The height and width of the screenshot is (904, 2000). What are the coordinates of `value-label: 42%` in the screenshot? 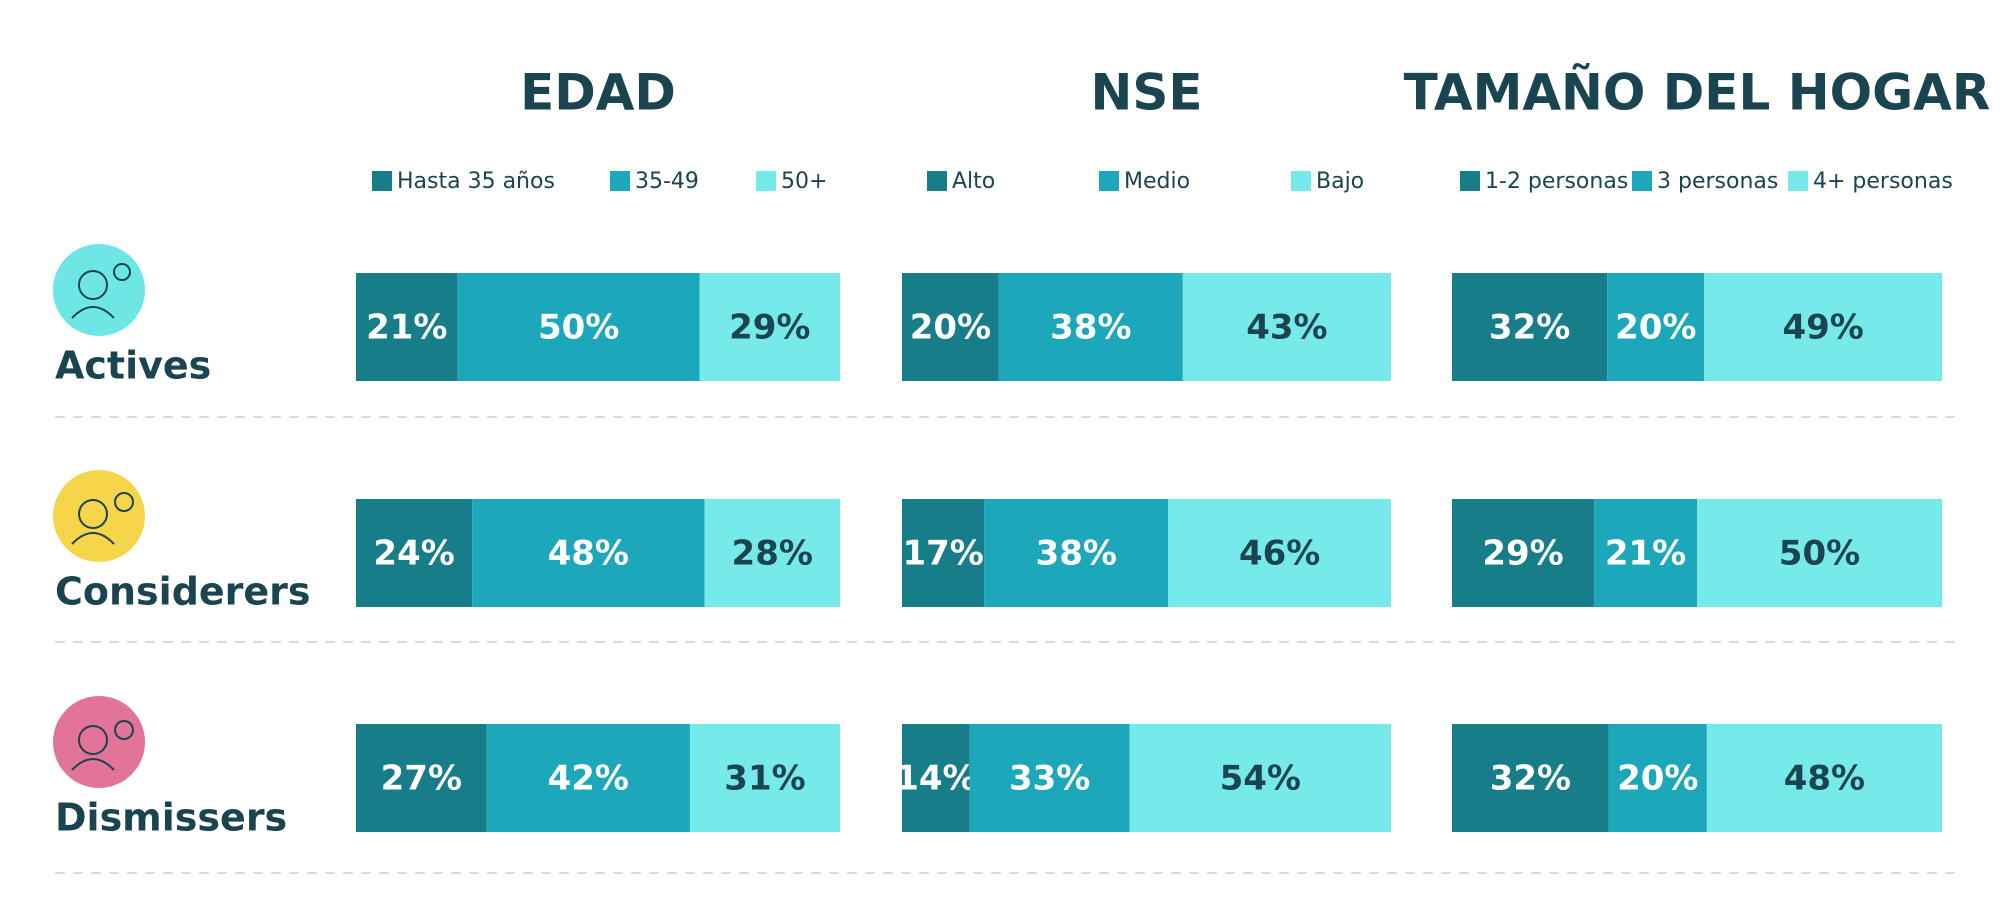 It's located at (588, 779).